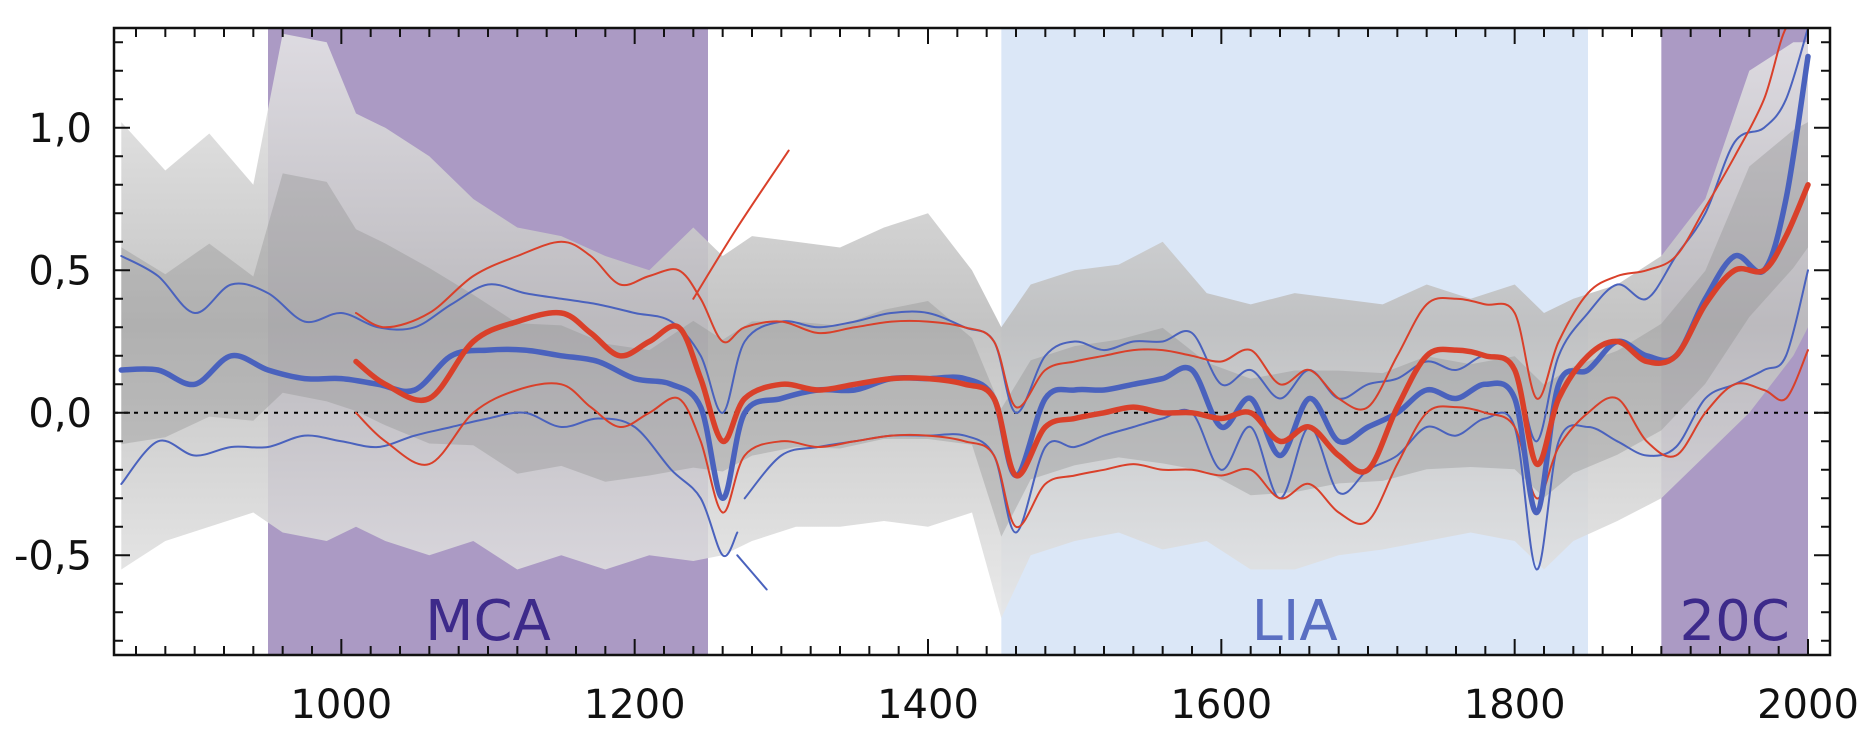 Image resolution: width=1872 pixels, height=754 pixels. Describe the element at coordinates (488, 621) in the screenshot. I see `period-label-mca: MCA` at that location.